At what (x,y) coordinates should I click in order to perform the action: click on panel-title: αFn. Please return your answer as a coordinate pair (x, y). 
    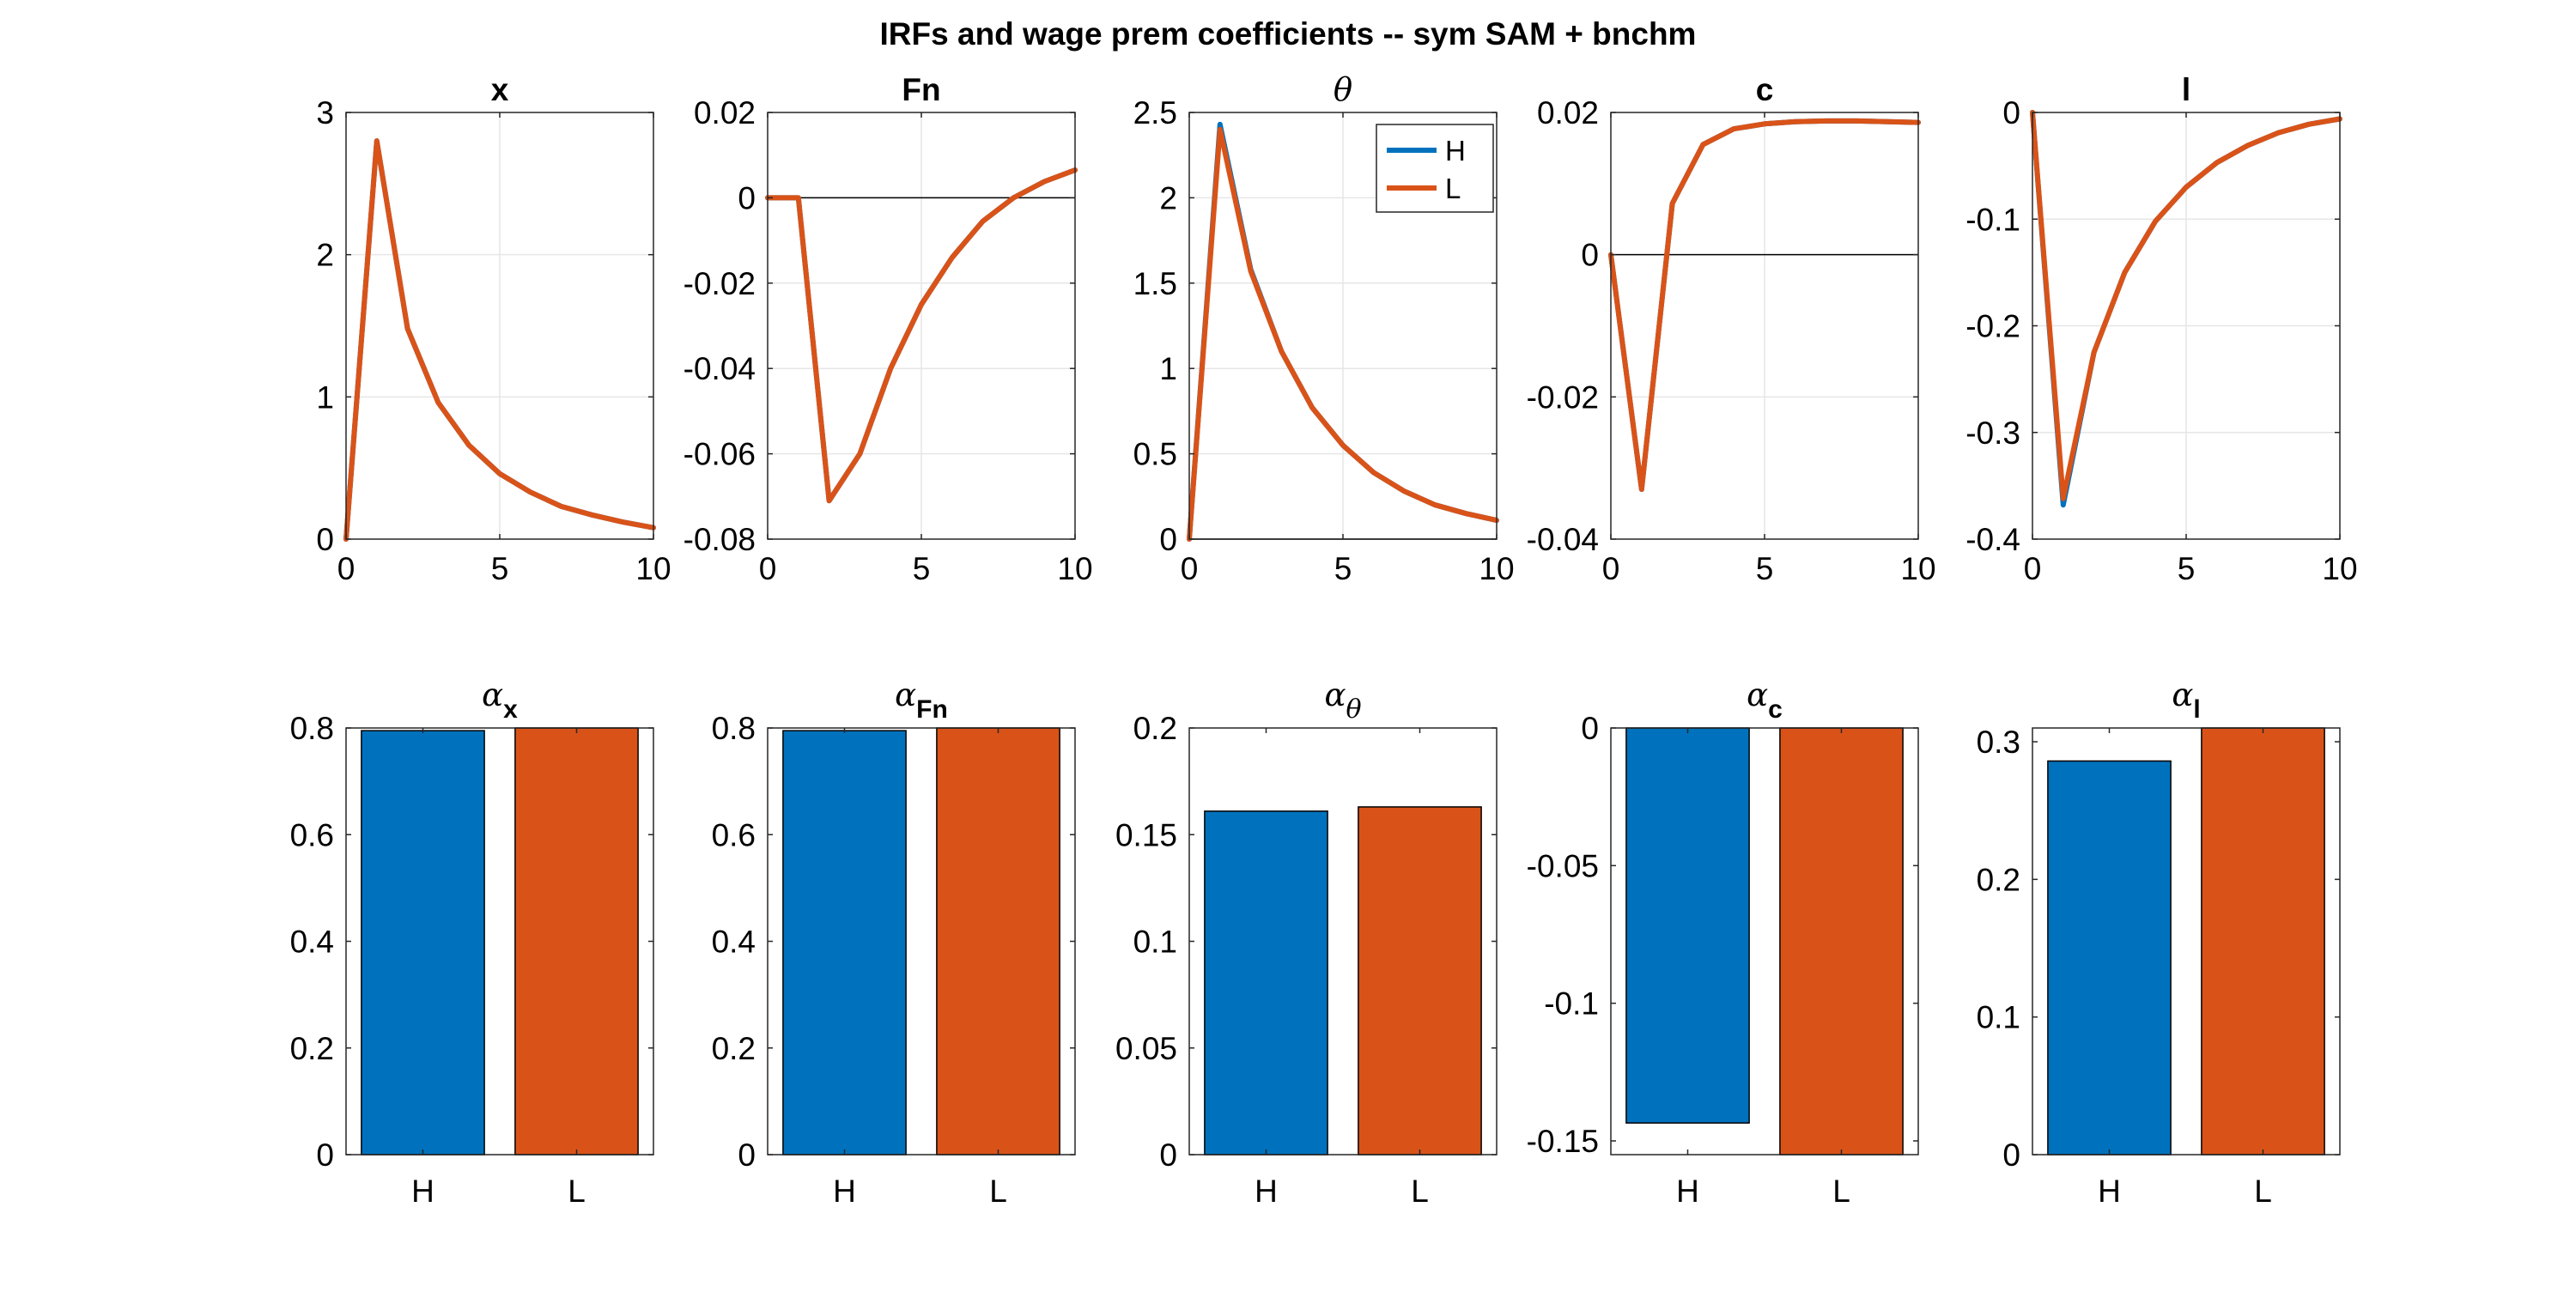
    Looking at the image, I should click on (921, 700).